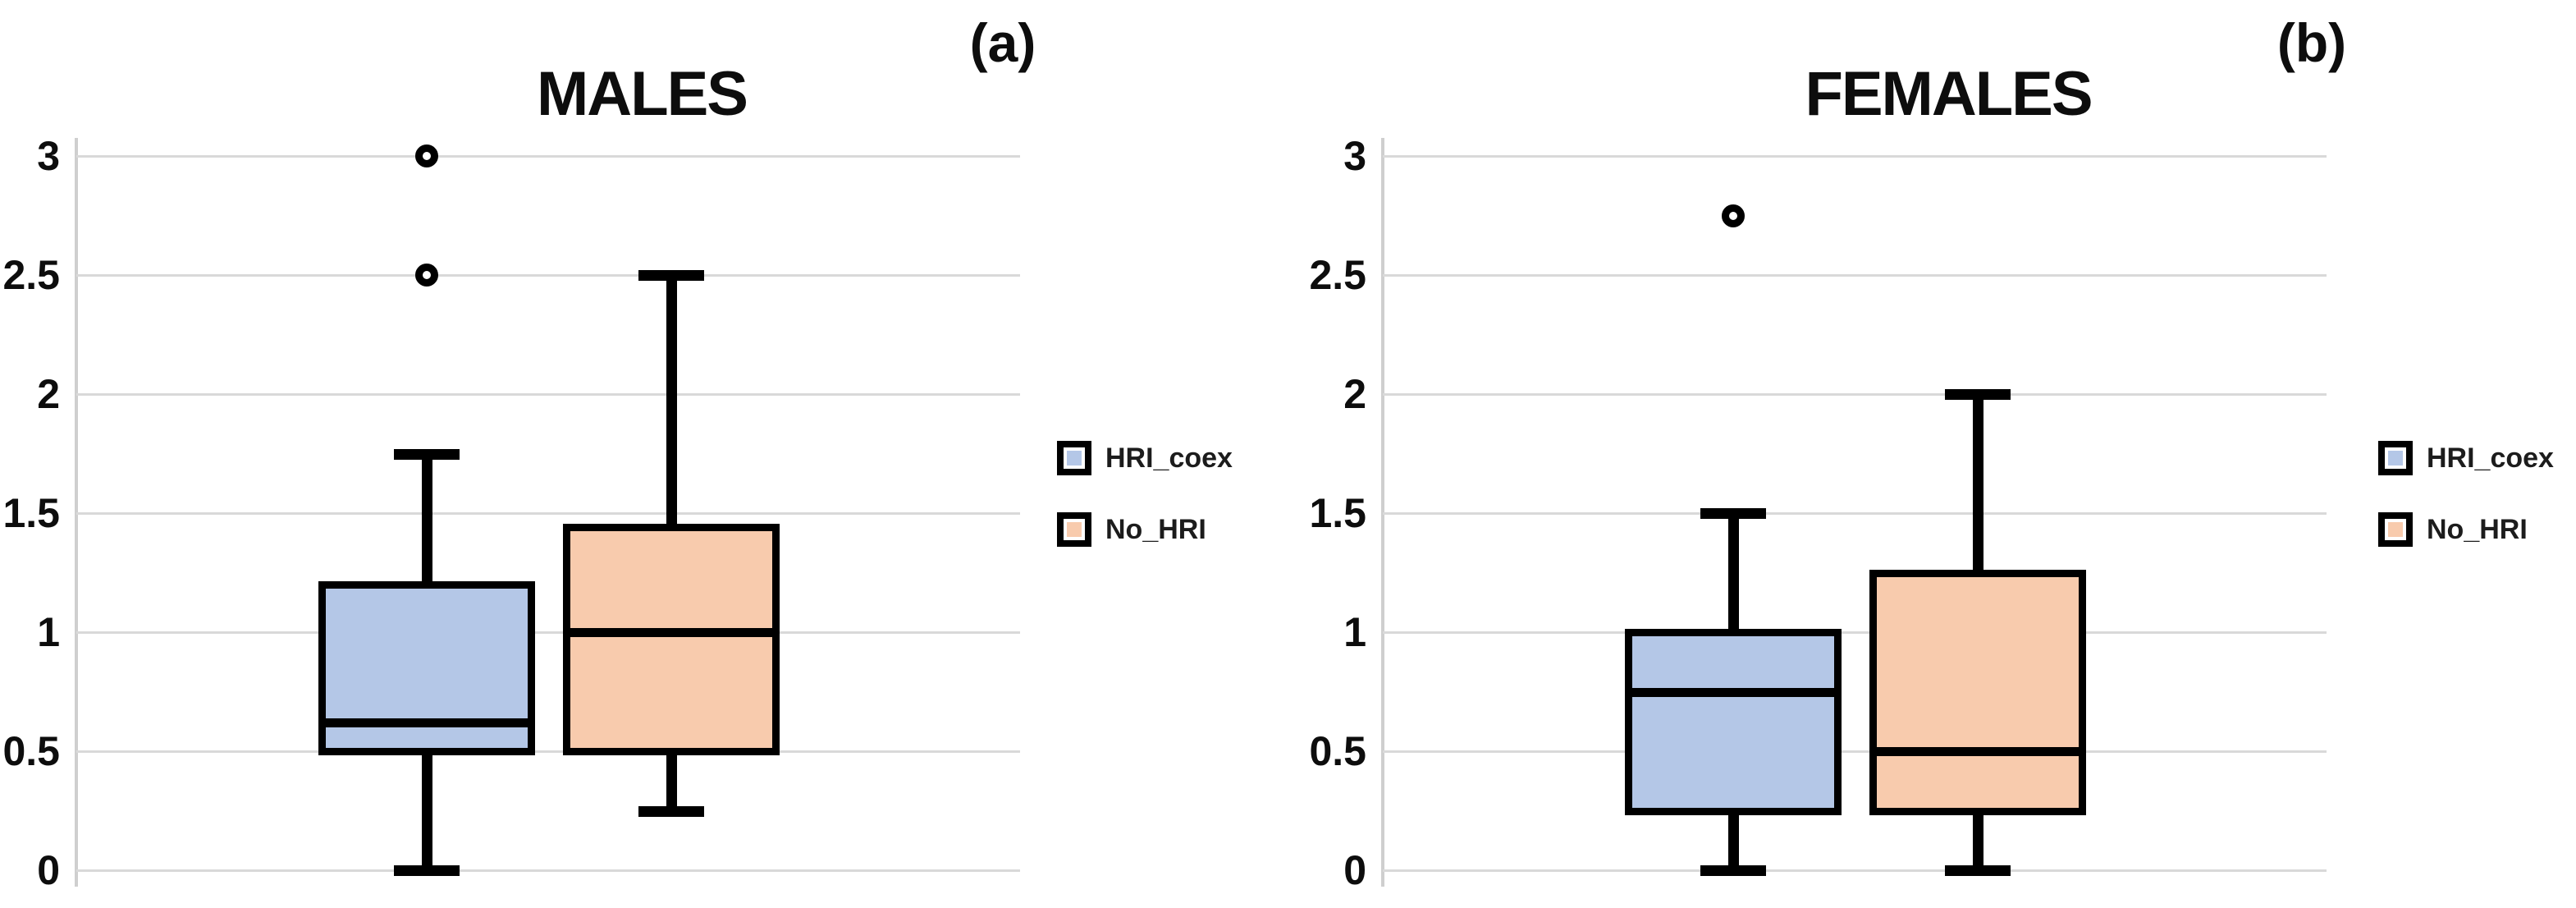 This screenshot has height=908, width=2576. What do you see at coordinates (1145, 494) in the screenshot?
I see `legend-males: HRI_coex No_HRI` at bounding box center [1145, 494].